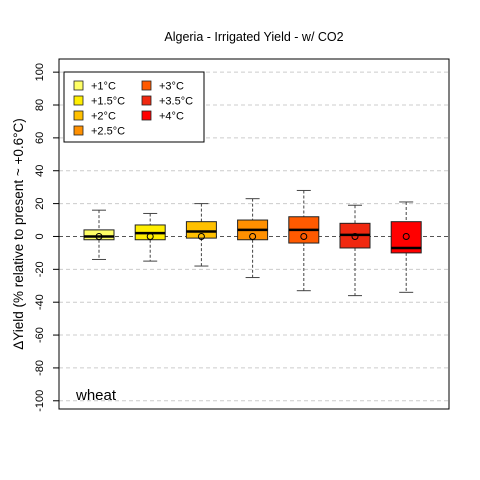 The width and height of the screenshot is (480, 480). I want to click on legend: +1°C +1.5°C +2°C +2.5°C +3°C +3.5°C +4°C, so click(134, 107).